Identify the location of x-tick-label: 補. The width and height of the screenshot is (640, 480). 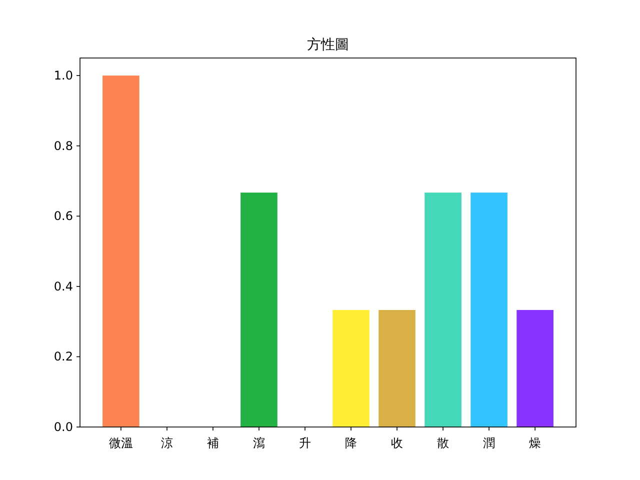
(212, 443).